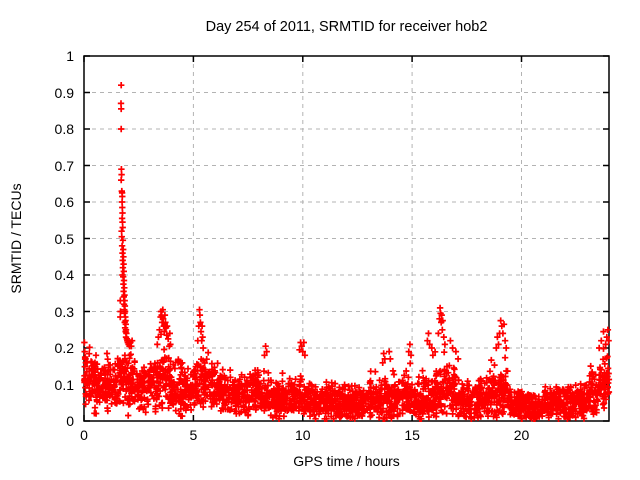  What do you see at coordinates (64, 202) in the screenshot?
I see `y-tick-label: 0.6` at bounding box center [64, 202].